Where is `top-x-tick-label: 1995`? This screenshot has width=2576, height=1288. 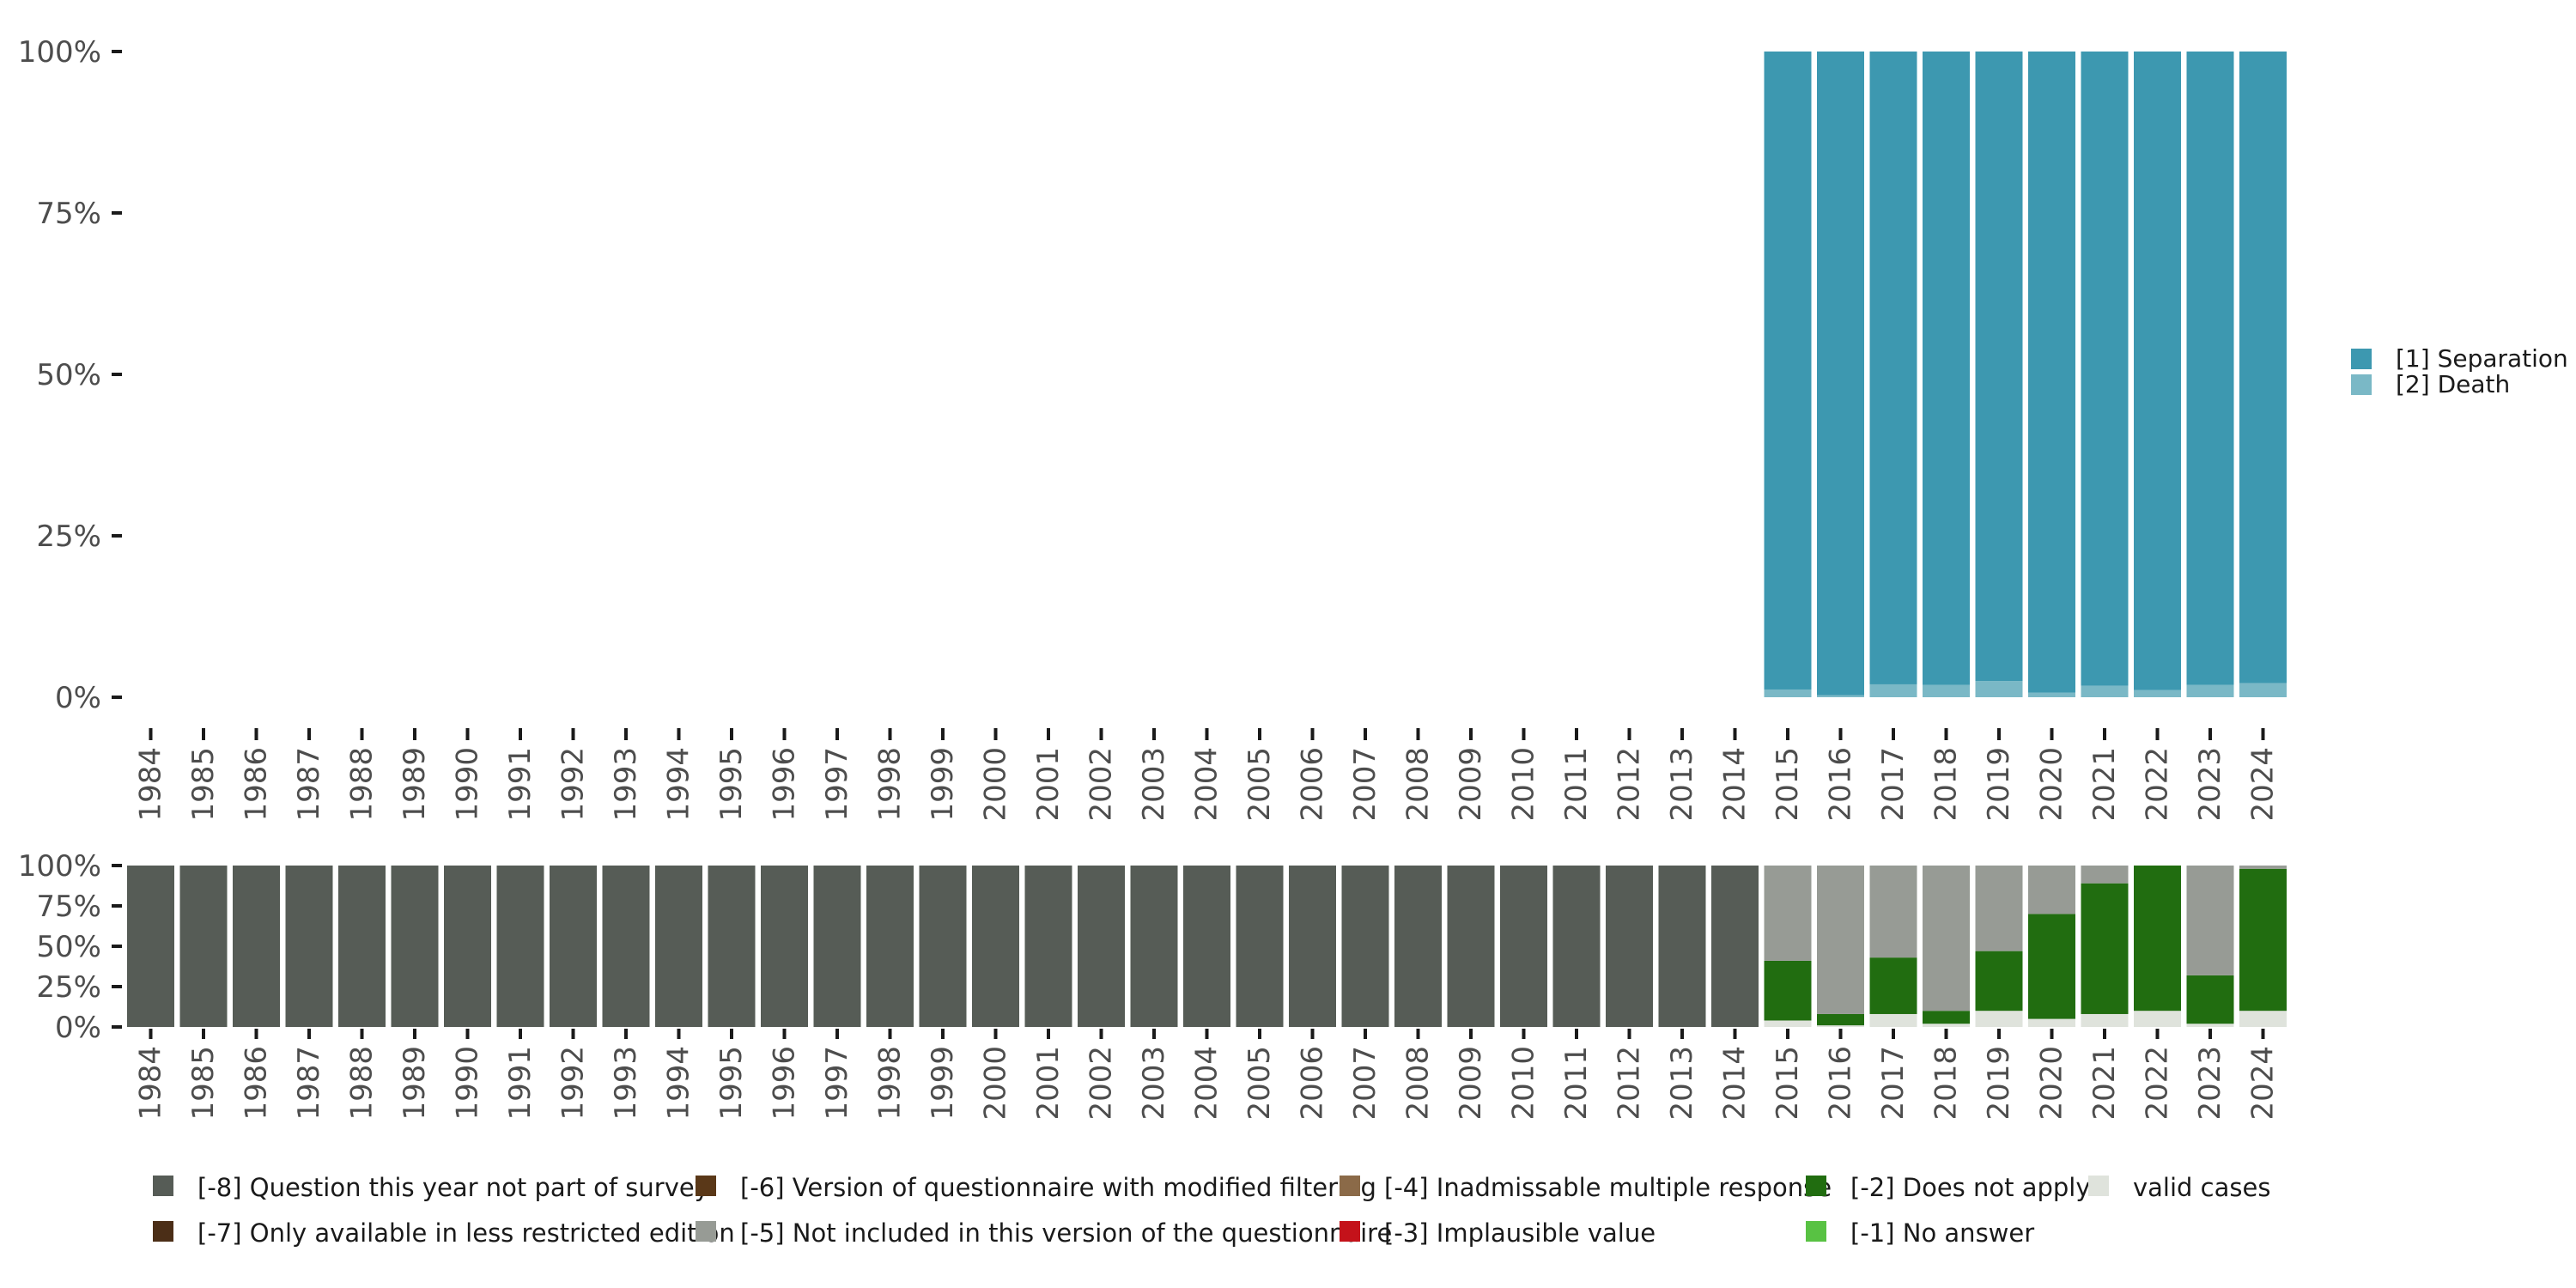
top-x-tick-label: 1995 is located at coordinates (731, 784).